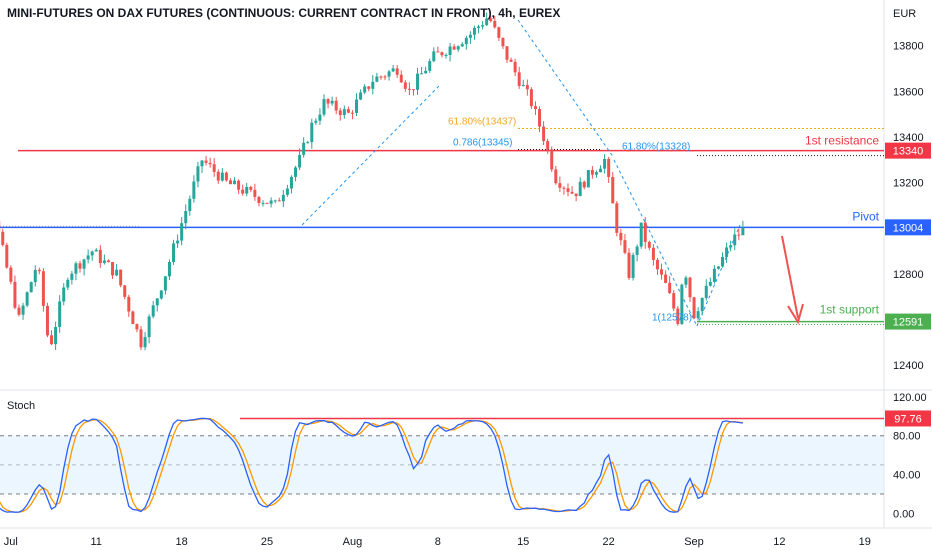 Image resolution: width=932 pixels, height=550 pixels. Describe the element at coordinates (483, 142) in the screenshot. I see `fib-label-0786: 0.786(13345)` at that location.